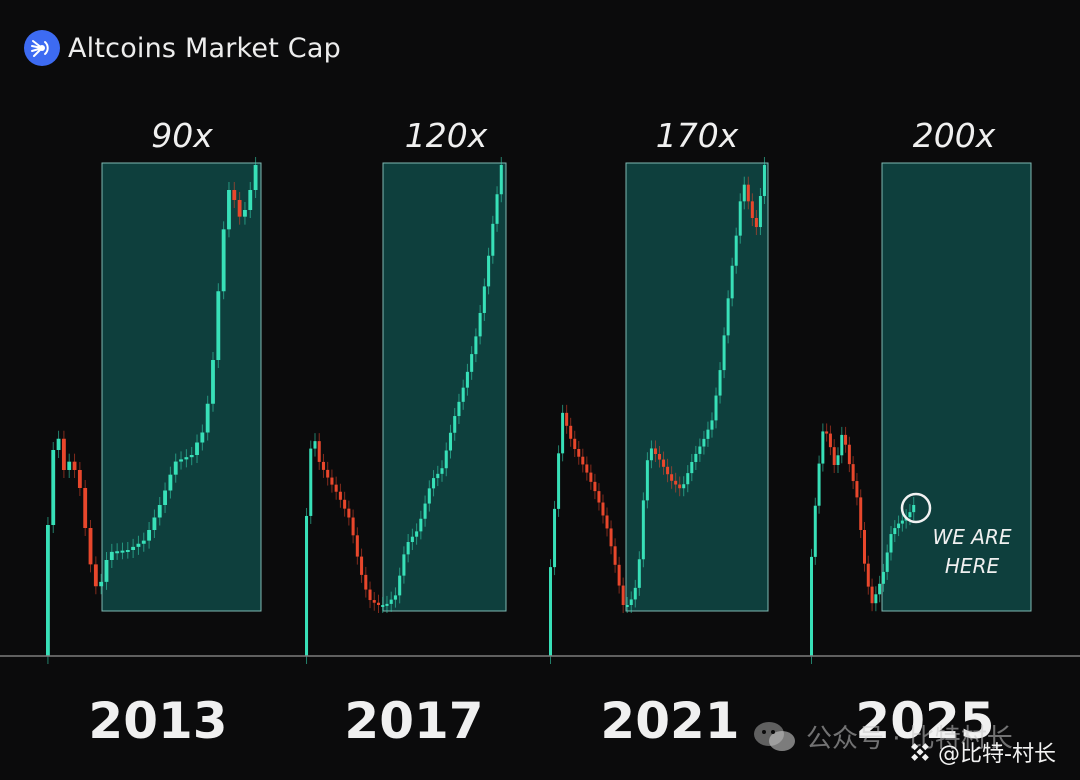 The height and width of the screenshot is (780, 1080). Describe the element at coordinates (909, 739) in the screenshot. I see `watermark-text: 公众号 · 比特村长` at that location.